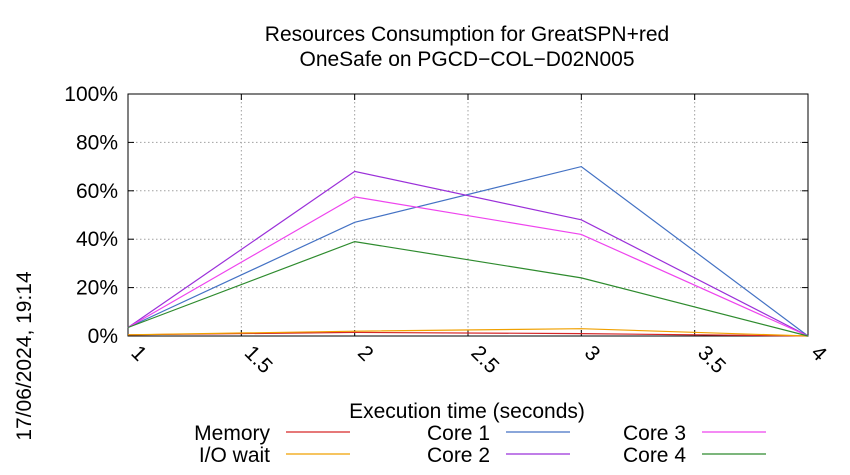 Image resolution: width=850 pixels, height=475 pixels. What do you see at coordinates (91, 94) in the screenshot?
I see `y-tick-label: 100%` at bounding box center [91, 94].